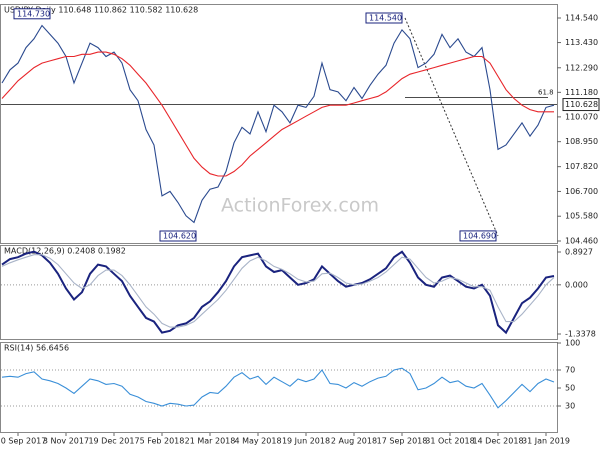 This screenshot has width=600, height=450. What do you see at coordinates (257, 441) in the screenshot?
I see `x-tick-label: 4 May 2018` at bounding box center [257, 441].